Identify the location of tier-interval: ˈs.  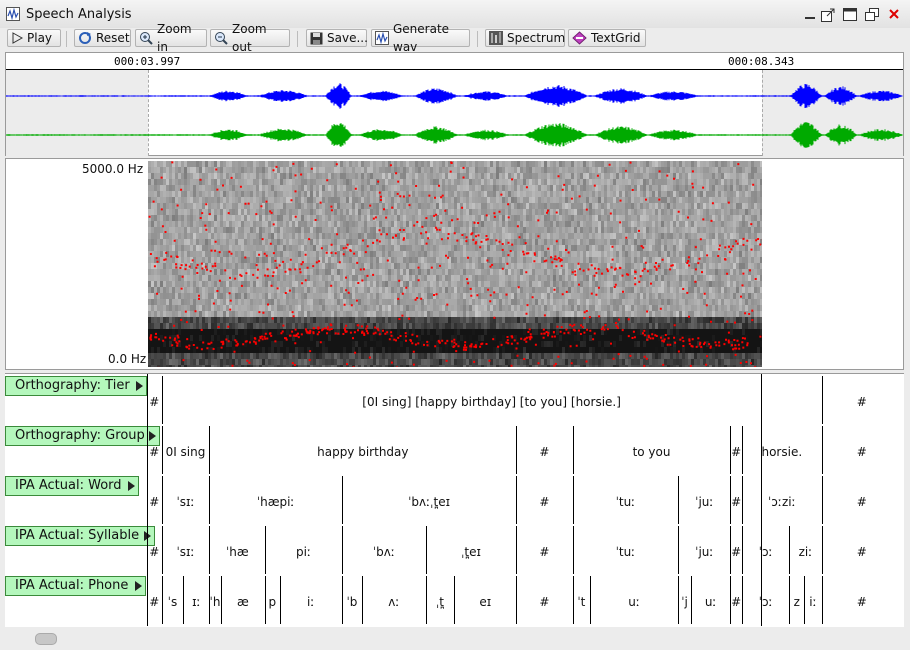
(172, 602).